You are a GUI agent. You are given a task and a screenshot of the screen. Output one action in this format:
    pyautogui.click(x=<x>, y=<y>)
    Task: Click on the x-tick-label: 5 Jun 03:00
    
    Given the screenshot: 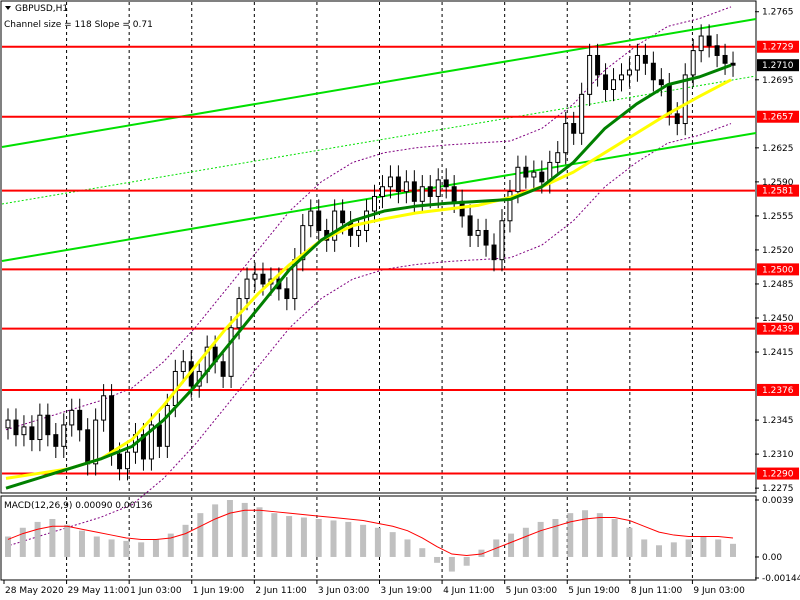 What is the action you would take?
    pyautogui.click(x=532, y=591)
    